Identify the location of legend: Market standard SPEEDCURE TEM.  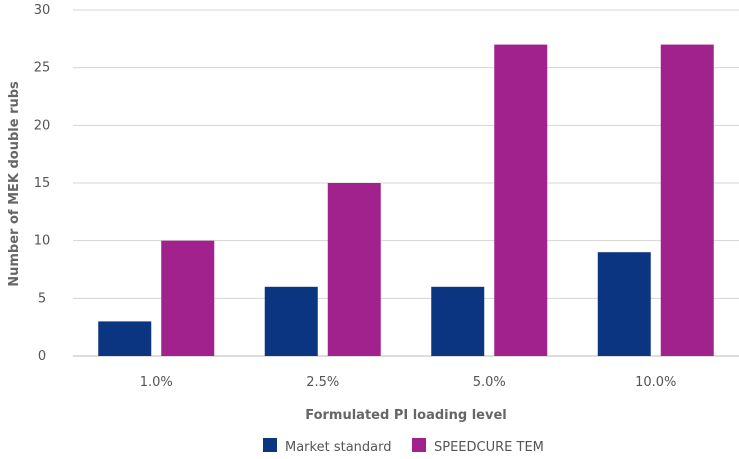
(403, 446).